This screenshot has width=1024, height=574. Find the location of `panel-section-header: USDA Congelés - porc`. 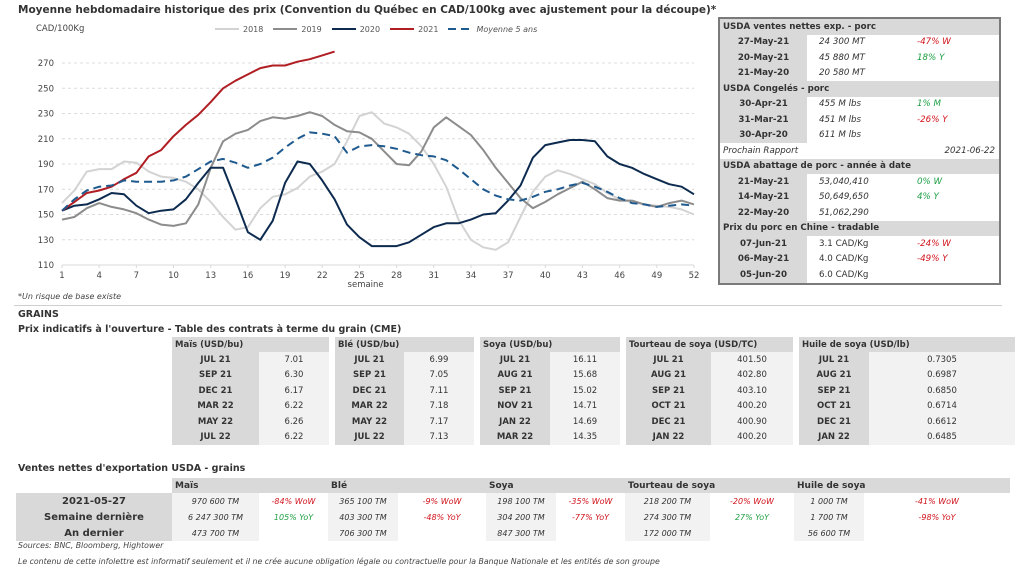

panel-section-header: USDA Congelés - porc is located at coordinates (859, 89).